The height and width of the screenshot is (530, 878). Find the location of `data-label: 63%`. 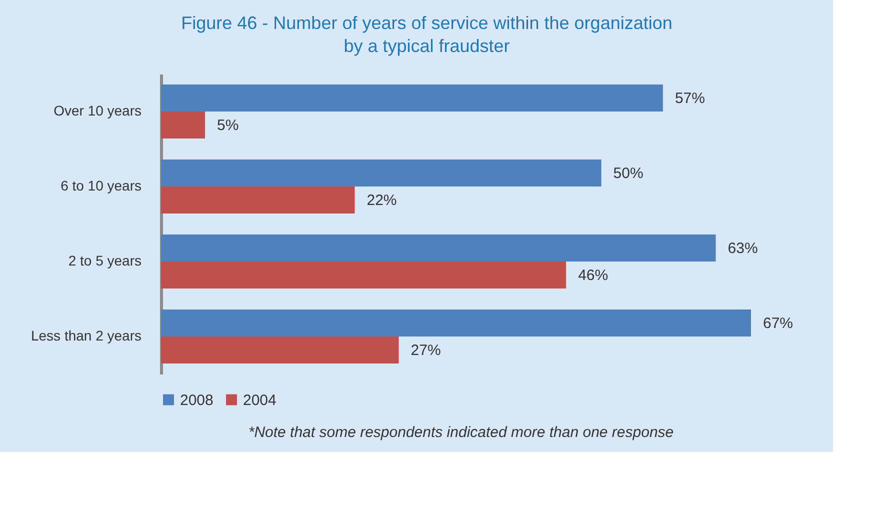

data-label: 63% is located at coordinates (743, 248).